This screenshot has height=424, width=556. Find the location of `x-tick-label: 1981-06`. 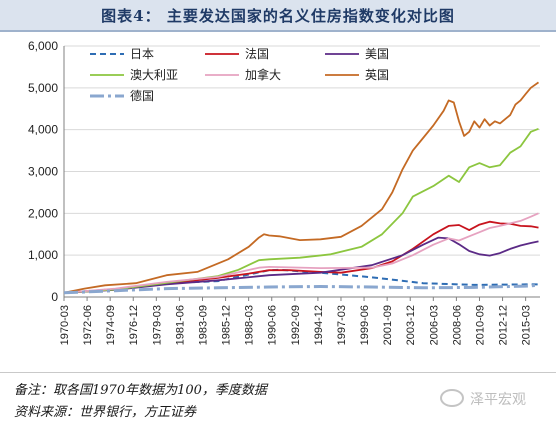

x-tick-label: 1981-06 is located at coordinates (180, 325).